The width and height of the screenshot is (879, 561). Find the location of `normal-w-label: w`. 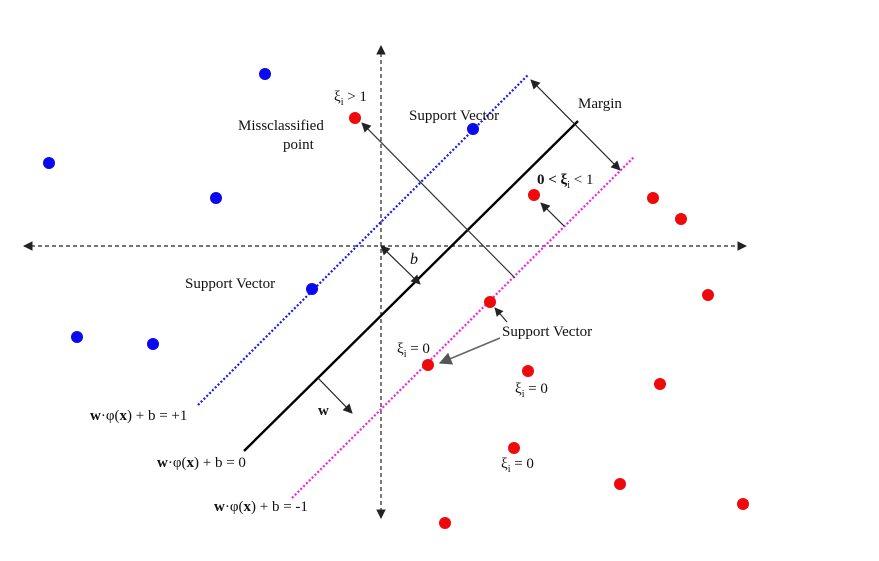

normal-w-label: w is located at coordinates (323, 411).